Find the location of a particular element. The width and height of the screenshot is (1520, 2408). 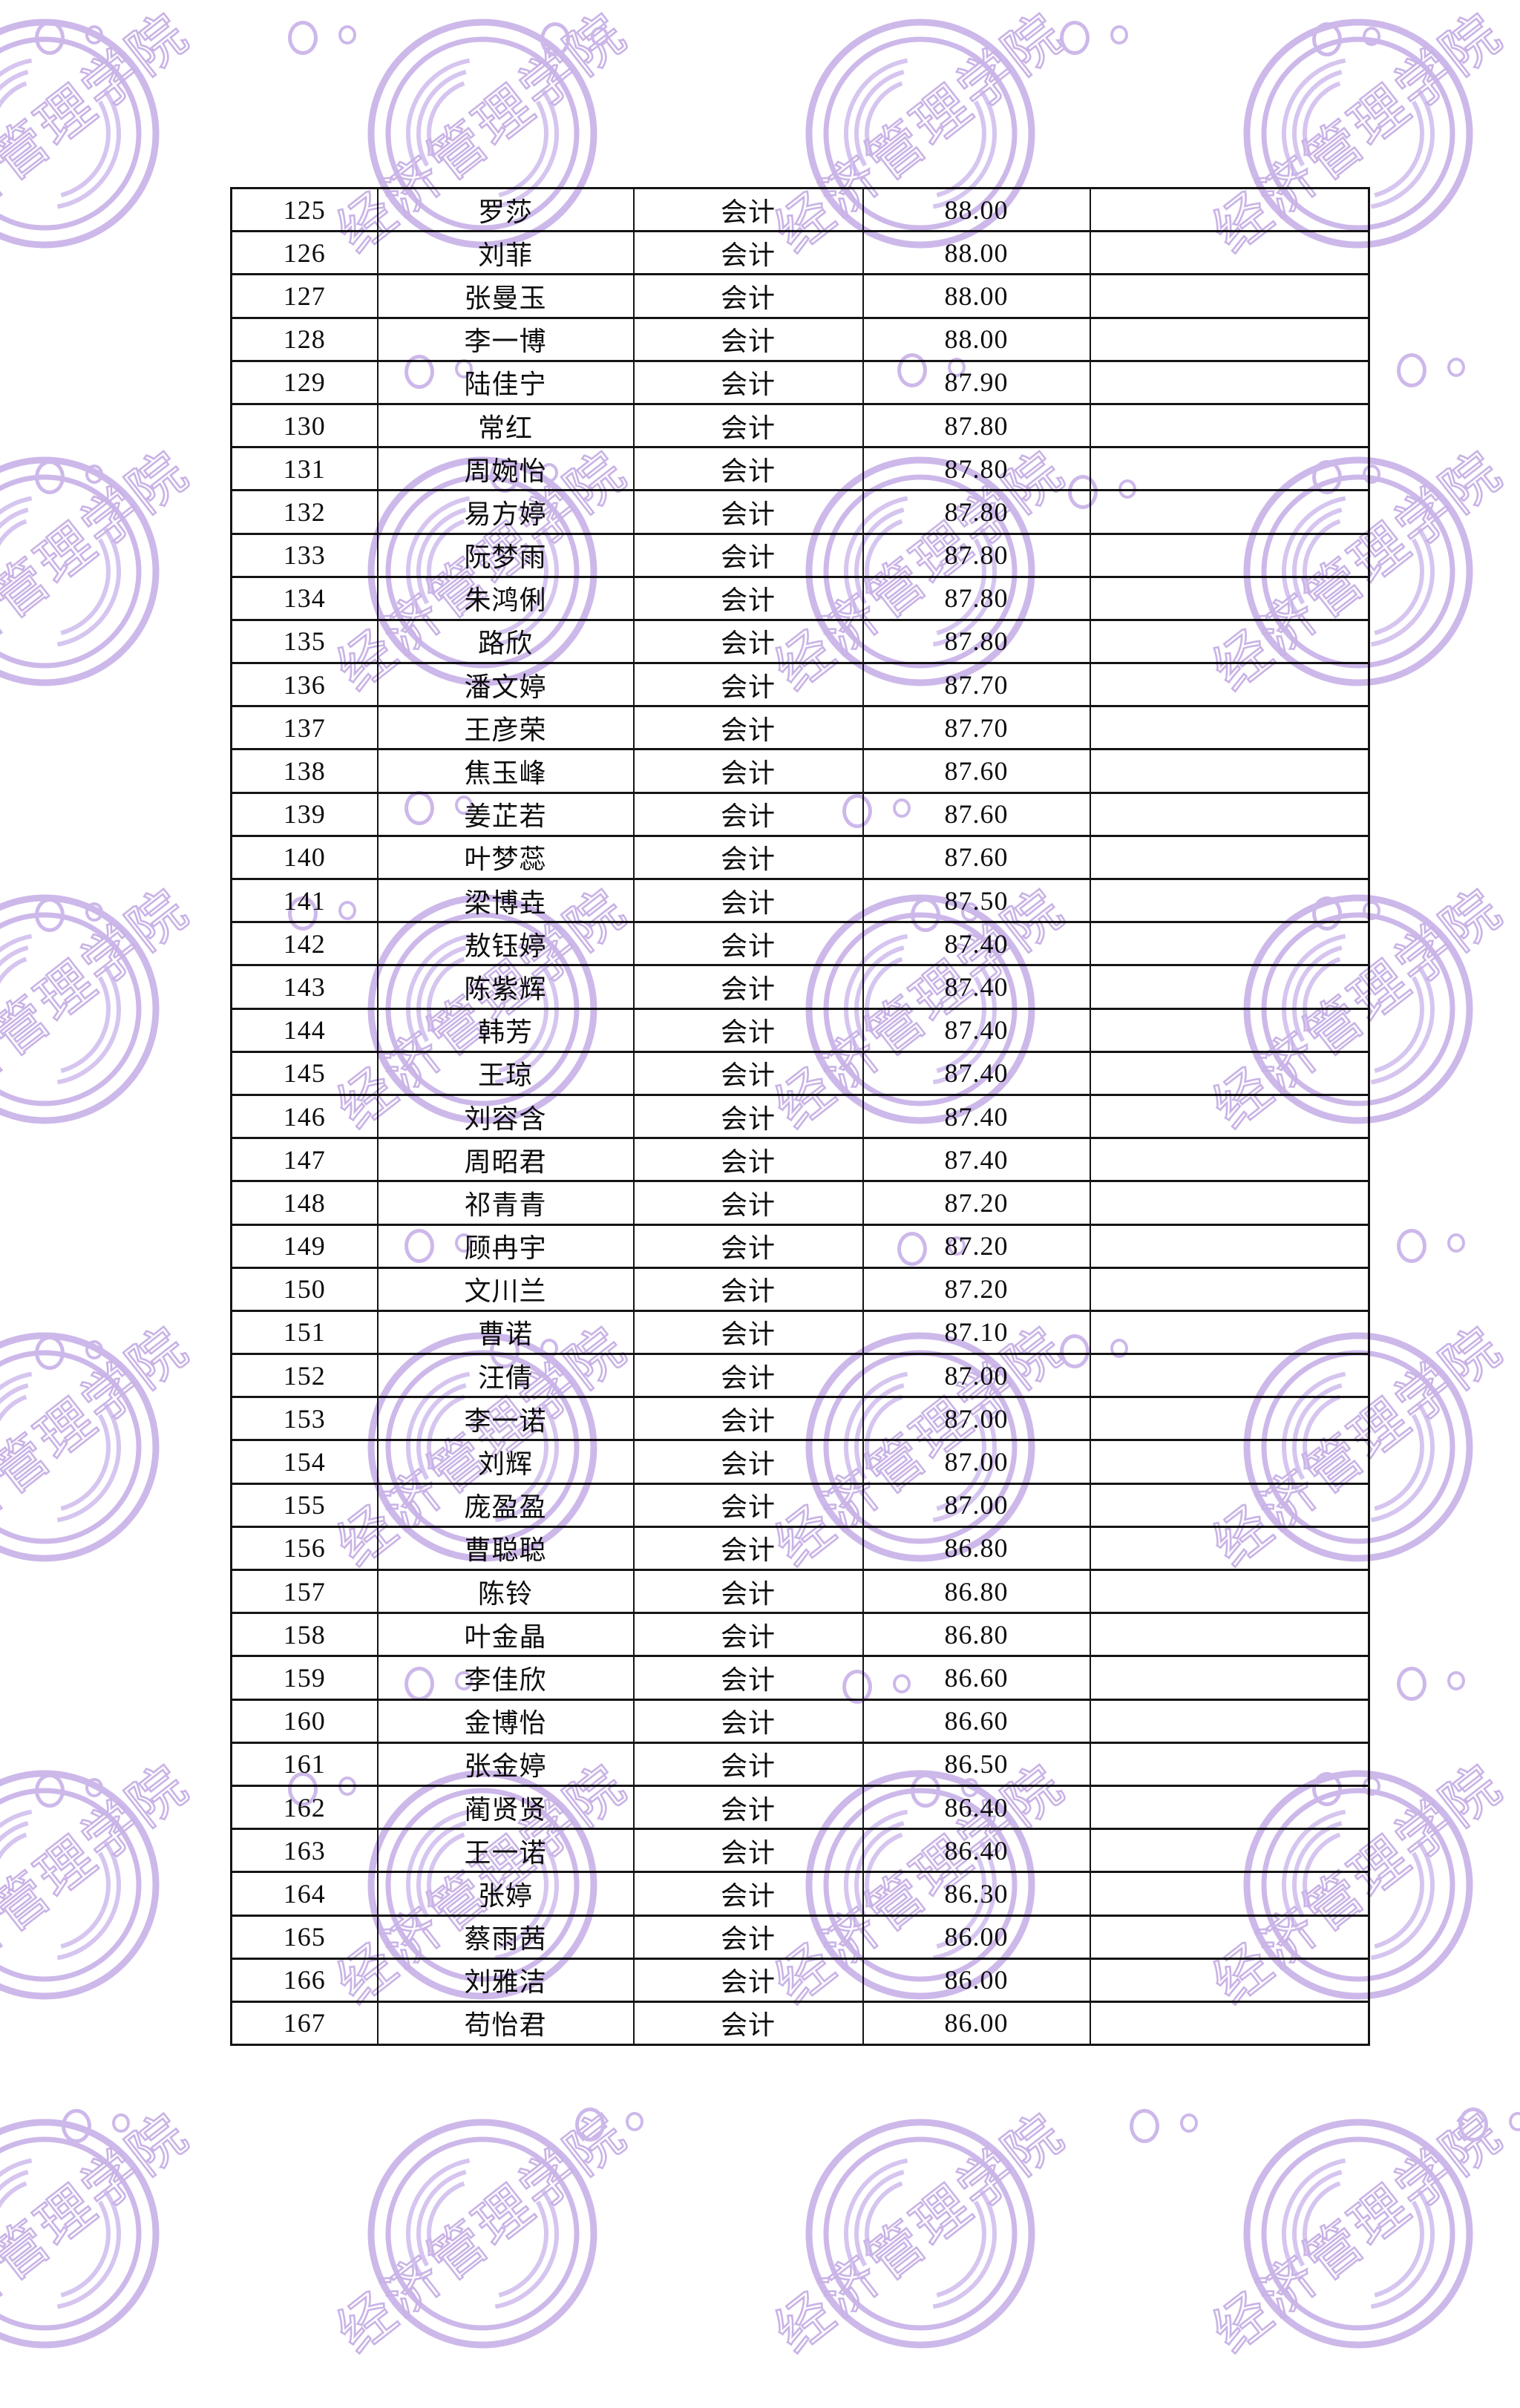

score: 86.40 is located at coordinates (976, 1851).